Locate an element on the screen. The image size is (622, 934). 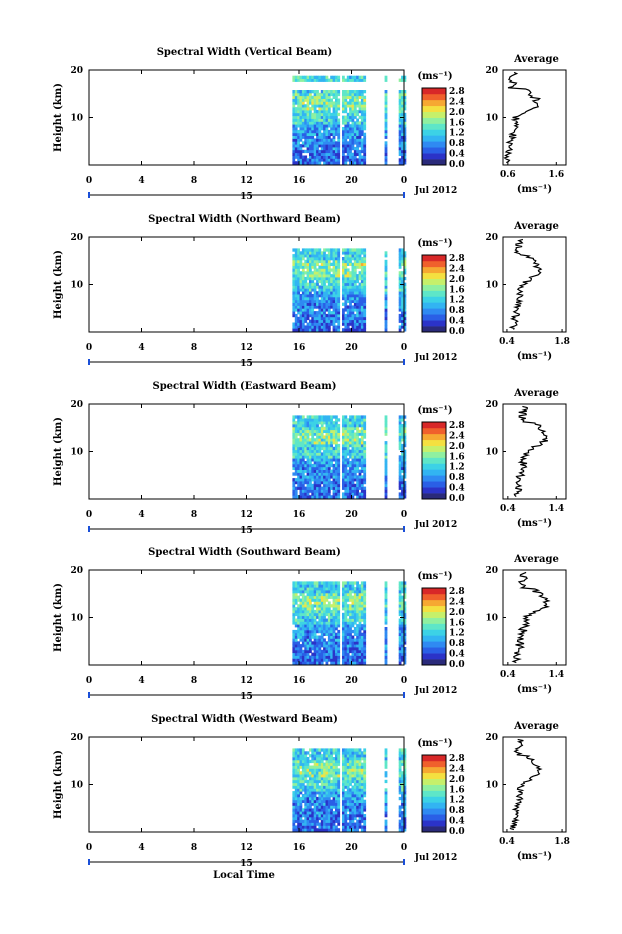
panel-title: Spectral Width (Vertical Beam) is located at coordinates (245, 52).